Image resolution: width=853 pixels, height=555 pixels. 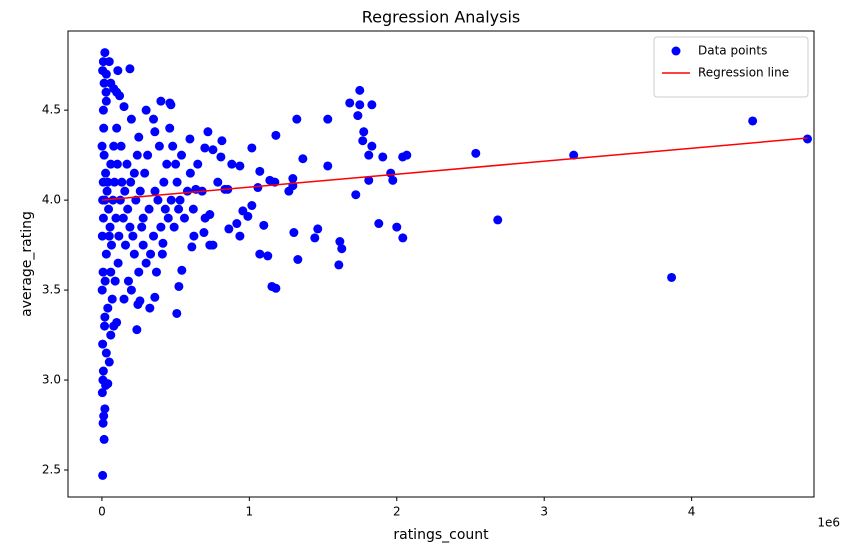 What do you see at coordinates (692, 512) in the screenshot?
I see `x-tick-label: 4` at bounding box center [692, 512].